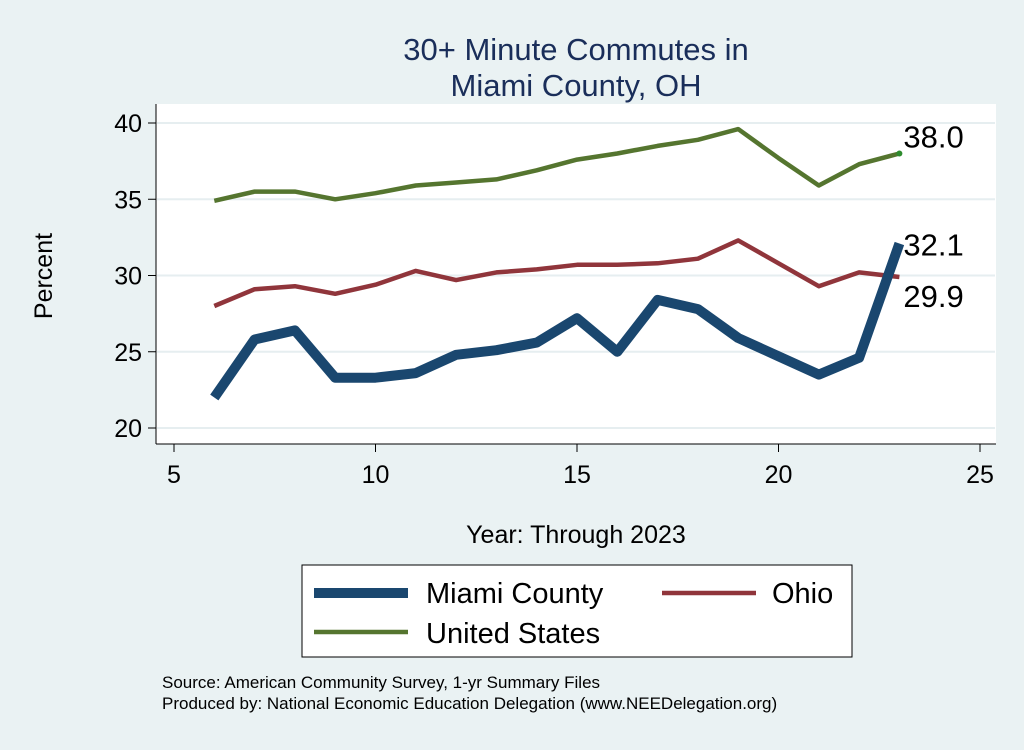 Image resolution: width=1024 pixels, height=750 pixels. Describe the element at coordinates (128, 200) in the screenshot. I see `y-tick-label-35: 35` at that location.